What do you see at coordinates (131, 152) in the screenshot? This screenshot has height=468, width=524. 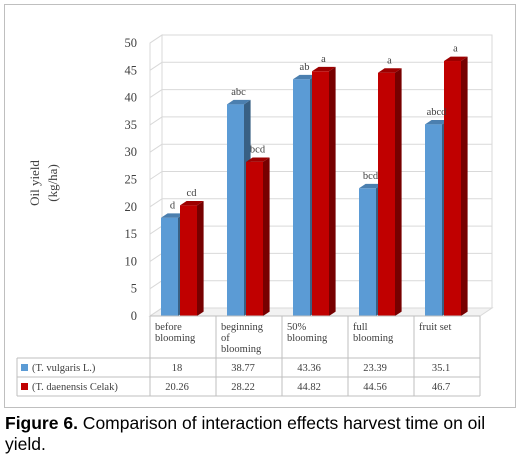 I see `y-tick-label: 30` at bounding box center [131, 152].